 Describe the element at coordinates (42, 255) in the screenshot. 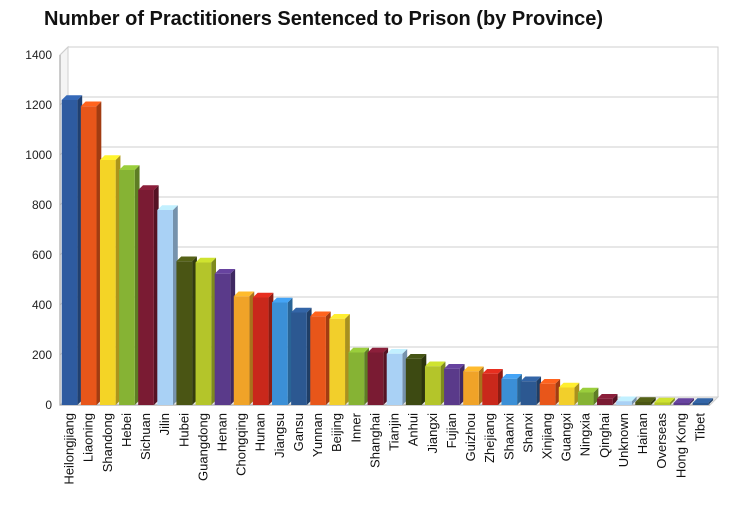

I see `y-tick-label: 600` at that location.